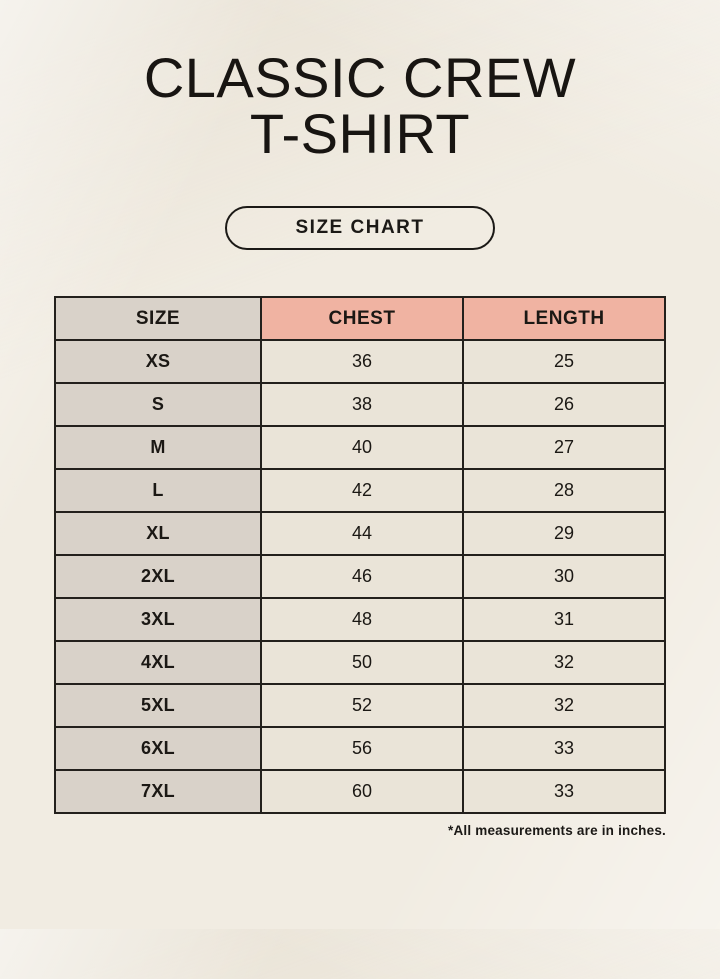 This screenshot has height=979, width=720. What do you see at coordinates (158, 748) in the screenshot?
I see `size-label: 6XL` at bounding box center [158, 748].